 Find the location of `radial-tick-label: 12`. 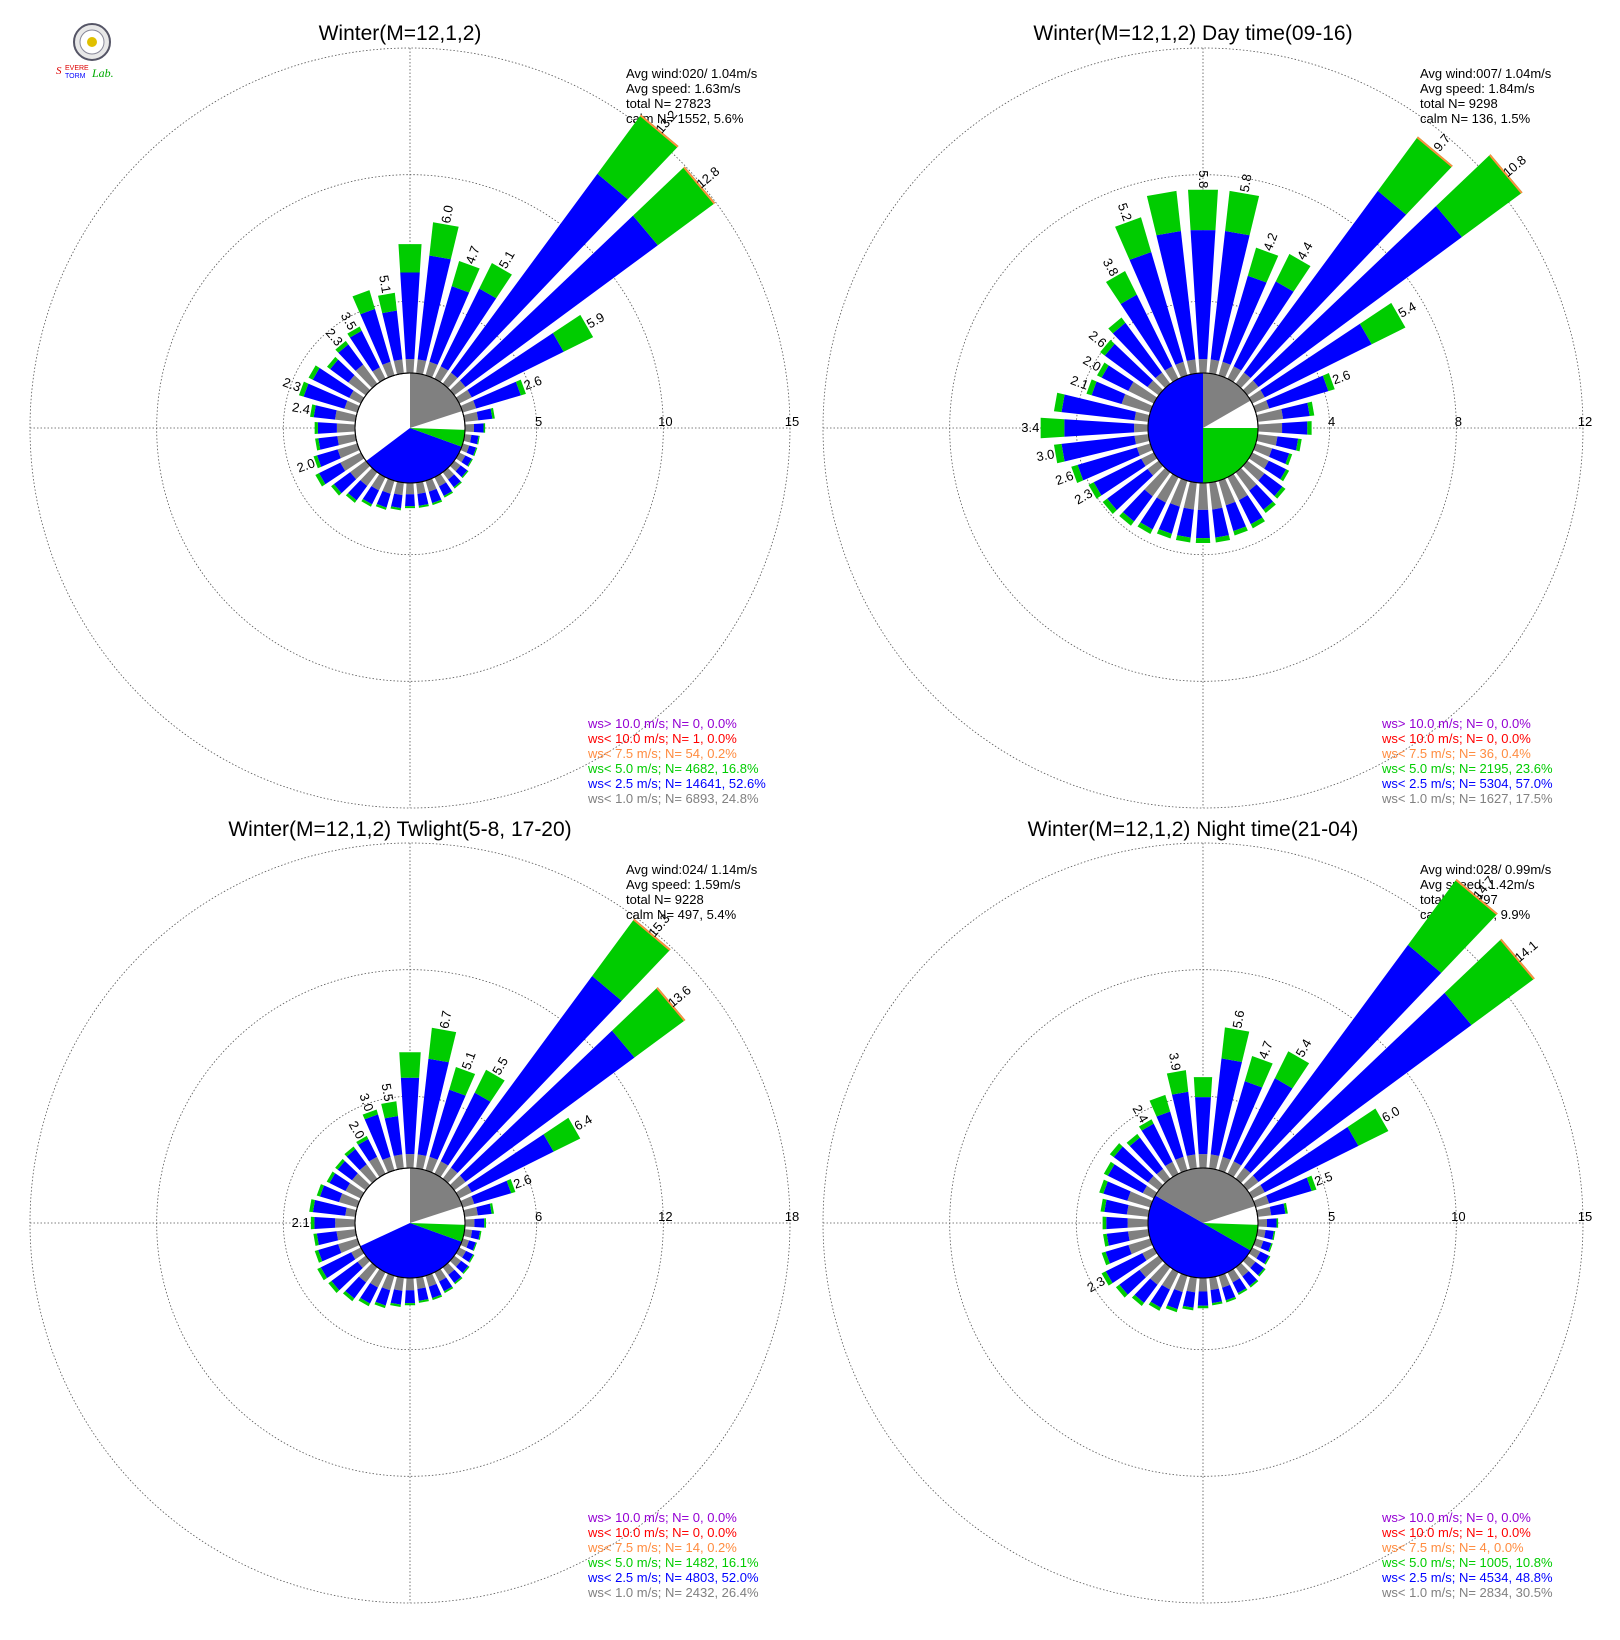

radial-tick-label: 12 is located at coordinates (1585, 421).